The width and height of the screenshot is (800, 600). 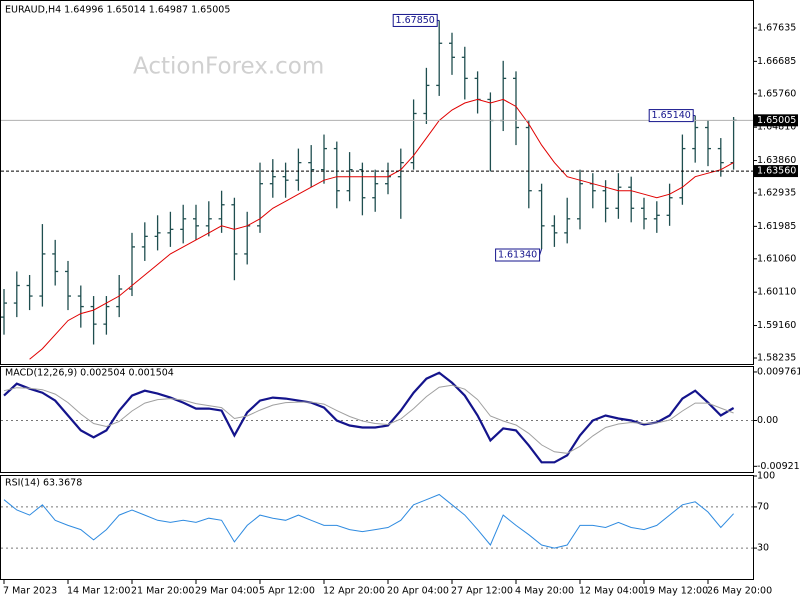 What do you see at coordinates (776, 160) in the screenshot?
I see `y-tick-label: 1.63860` at bounding box center [776, 160].